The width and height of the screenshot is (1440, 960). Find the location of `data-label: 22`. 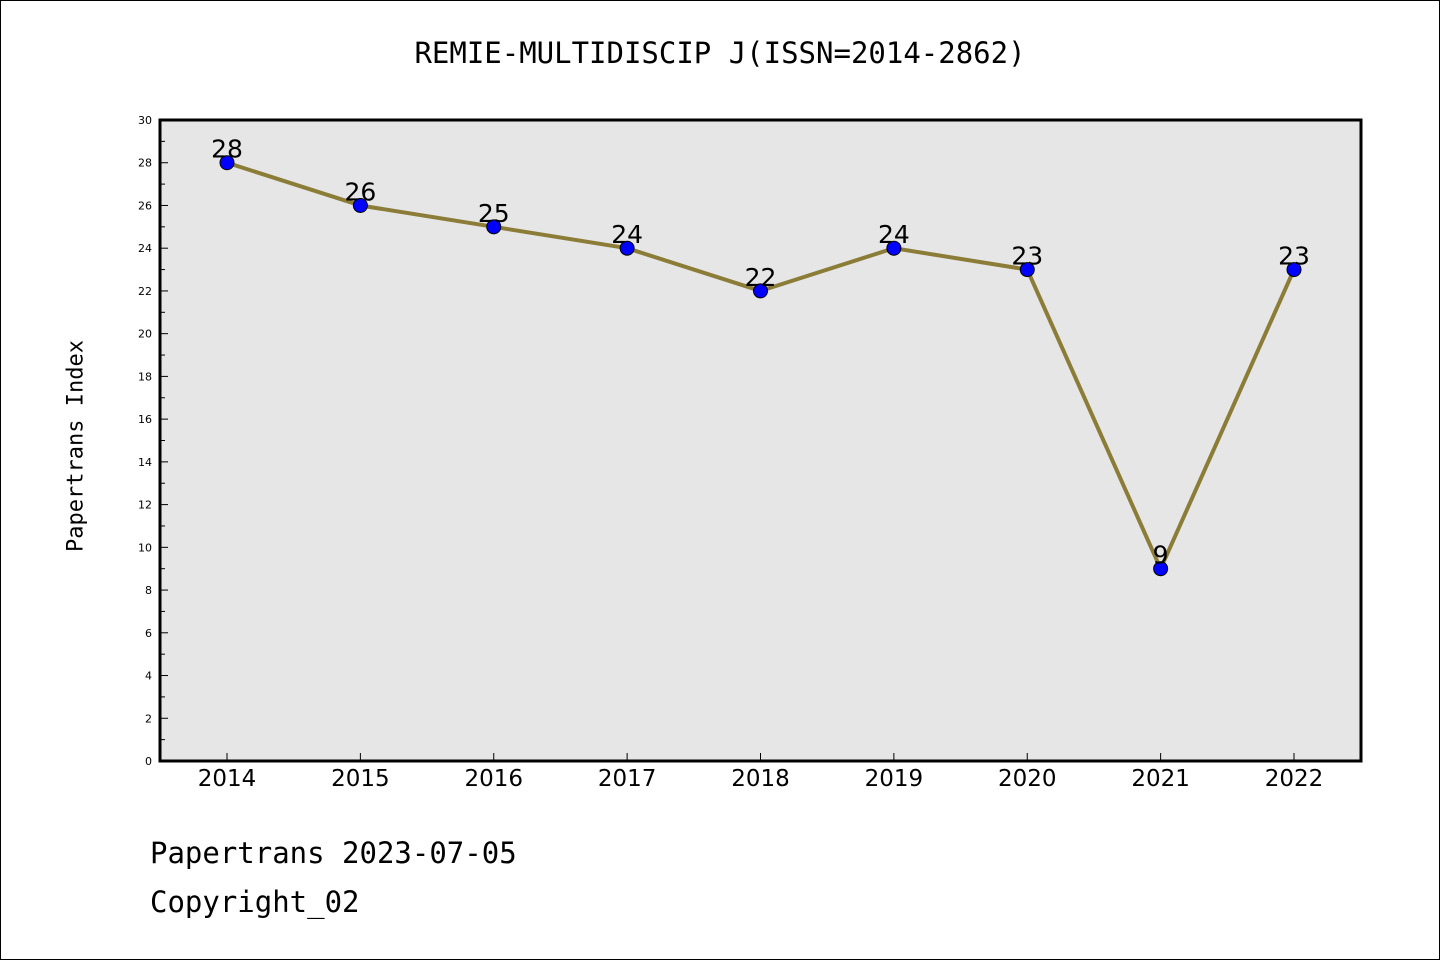

data-label: 22 is located at coordinates (761, 277).